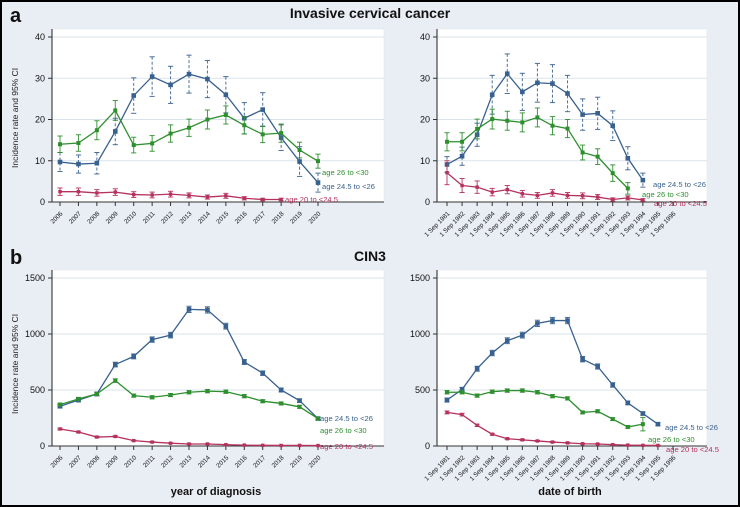 Image resolution: width=740 pixels, height=507 pixels. What do you see at coordinates (40, 78) in the screenshot?
I see `y-tick-label: 30` at bounding box center [40, 78].